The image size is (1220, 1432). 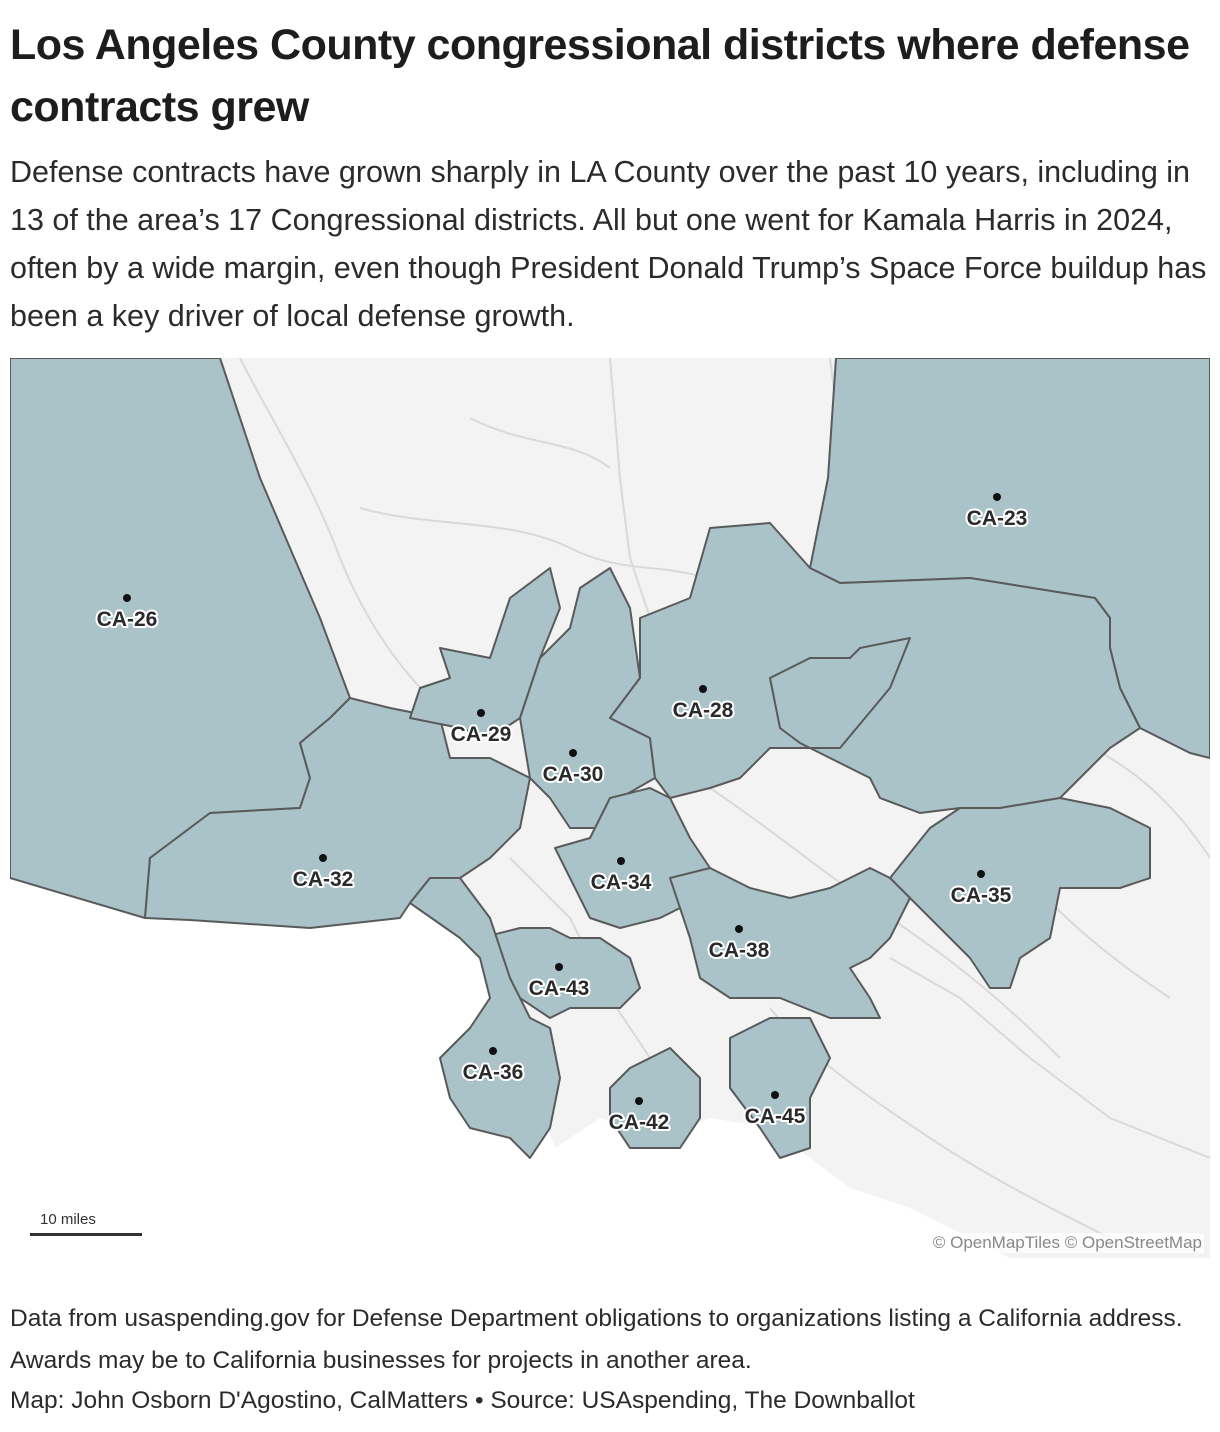 I want to click on district-label-ca-45: CA-45, so click(x=775, y=1116).